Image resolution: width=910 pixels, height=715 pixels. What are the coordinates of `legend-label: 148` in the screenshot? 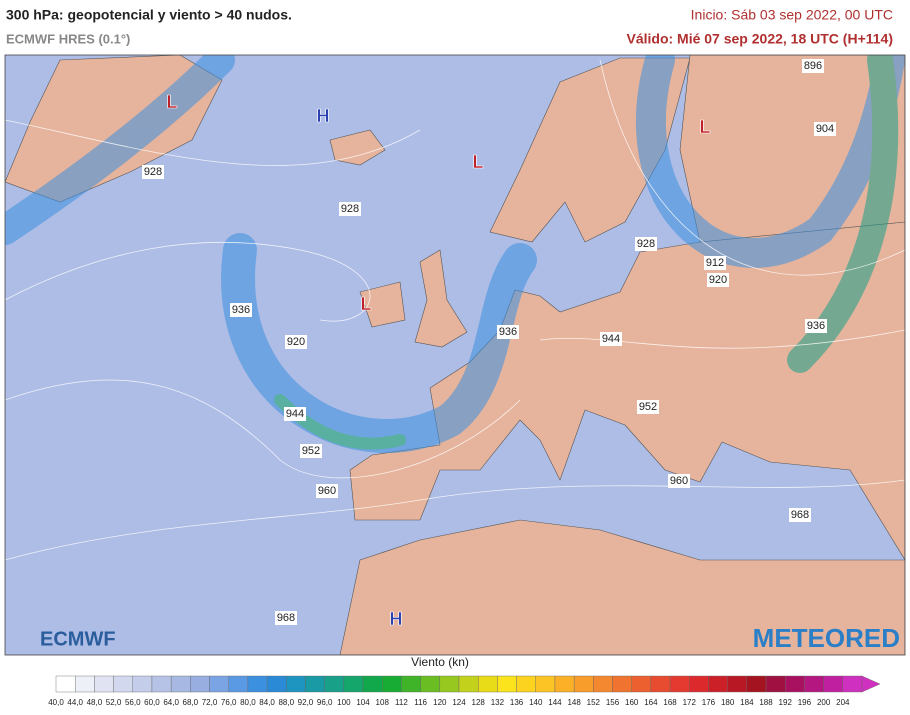 It's located at (574, 702).